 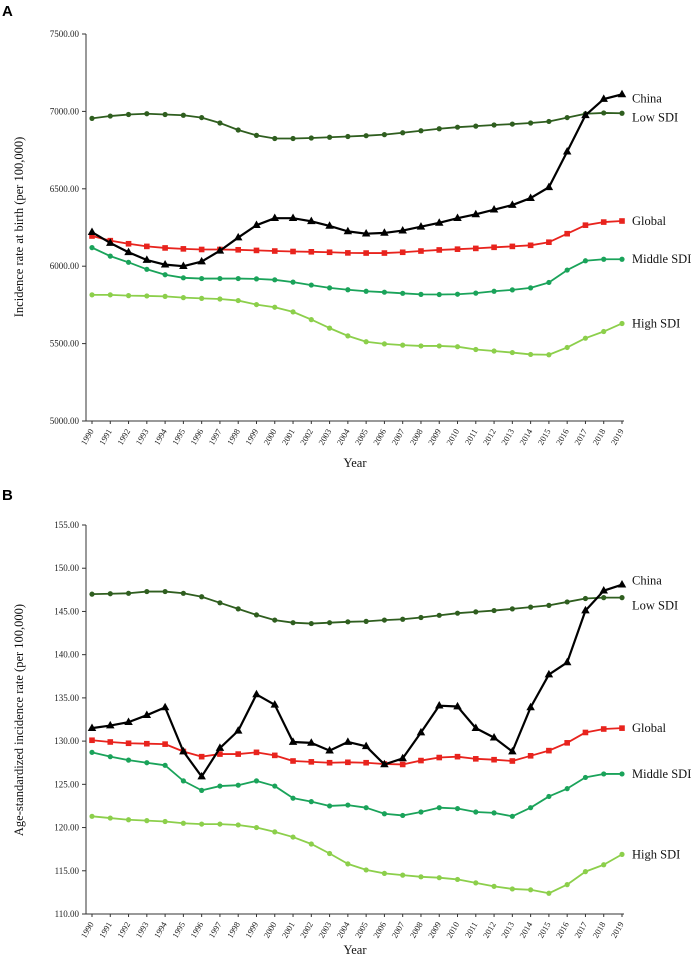 What do you see at coordinates (357, 126) in the screenshot?
I see `series-line-low-sdi` at bounding box center [357, 126].